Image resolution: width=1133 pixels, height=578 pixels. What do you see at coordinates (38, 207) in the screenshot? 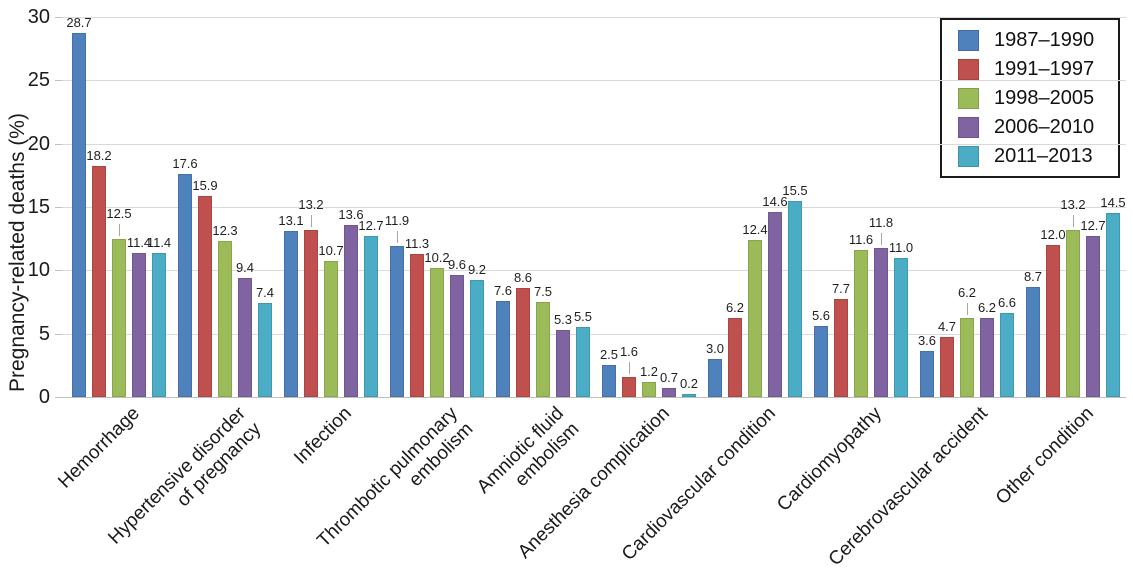
I see `y-tick-label: 15` at bounding box center [38, 207].